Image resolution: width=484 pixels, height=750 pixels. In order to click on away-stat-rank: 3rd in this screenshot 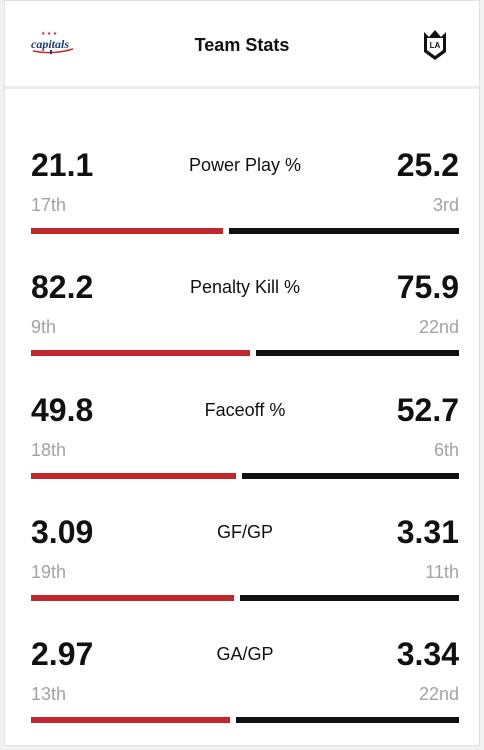, I will do `click(445, 205)`.